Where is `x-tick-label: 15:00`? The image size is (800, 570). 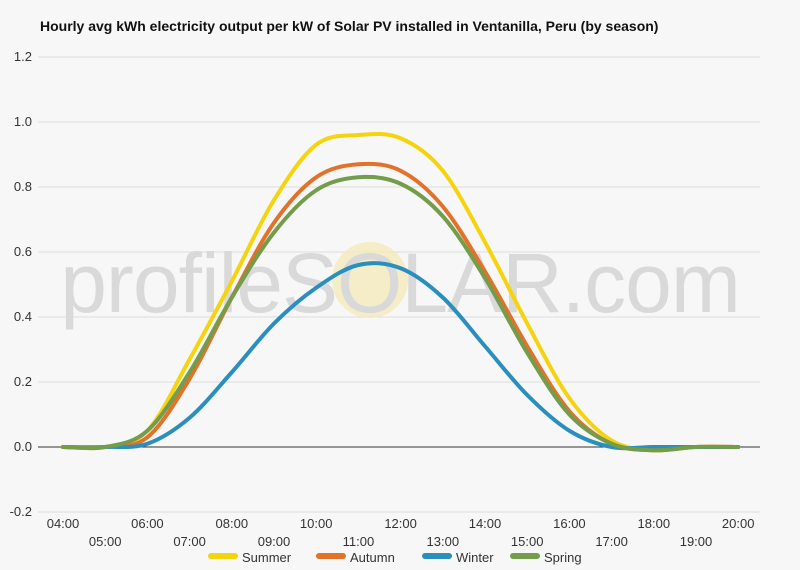 x-tick-label: 15:00 is located at coordinates (527, 541).